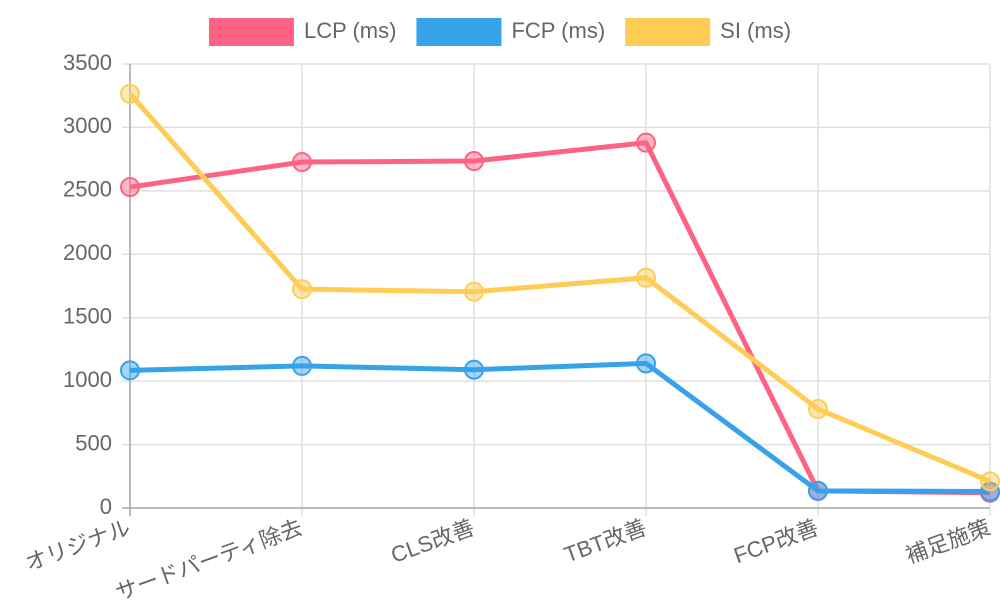  I want to click on x-tick-label: サードパーティ除去, so click(208, 557).